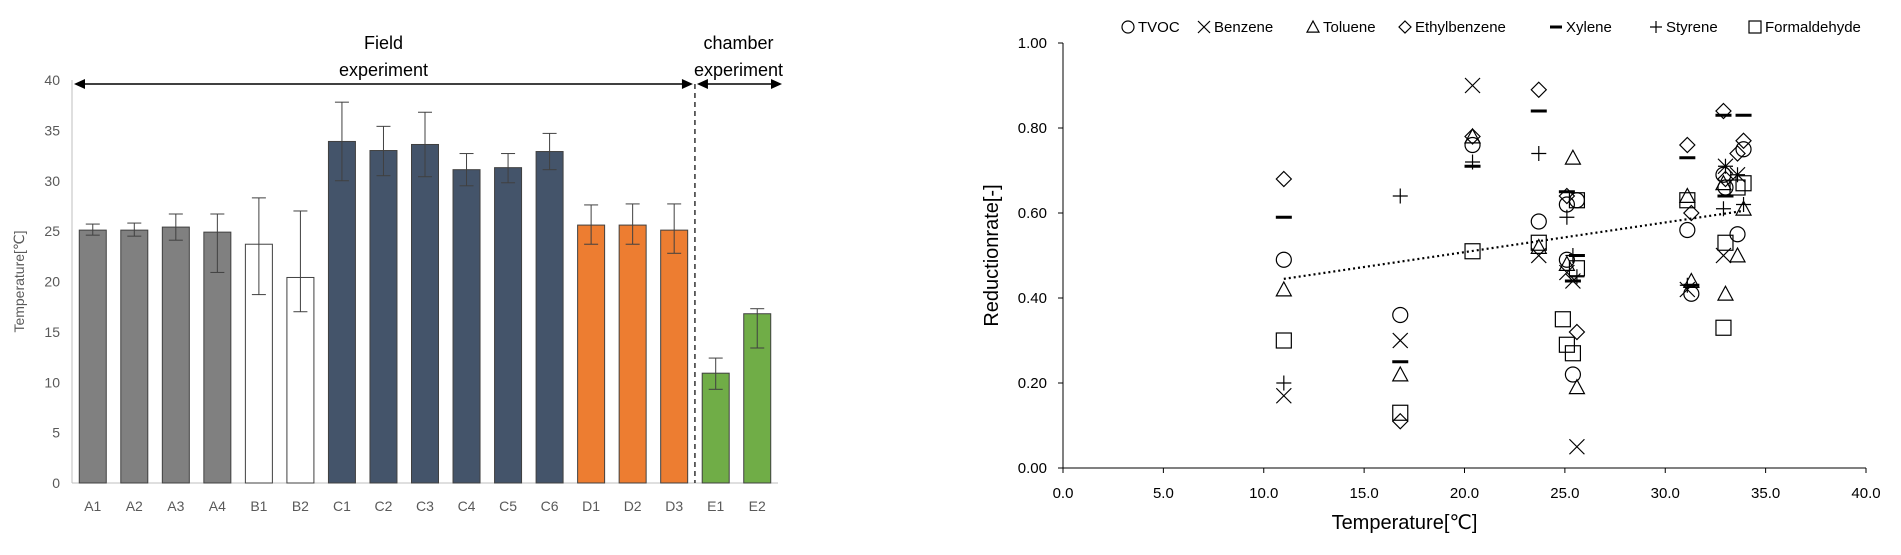 The width and height of the screenshot is (1901, 555). Describe the element at coordinates (591, 354) in the screenshot. I see `bar-D1` at that location.